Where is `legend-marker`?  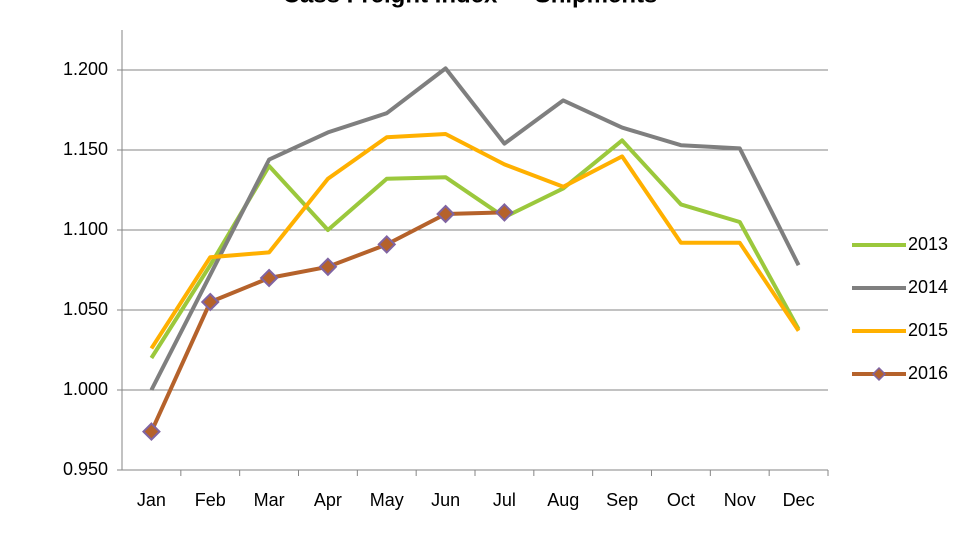 legend-marker is located at coordinates (879, 374).